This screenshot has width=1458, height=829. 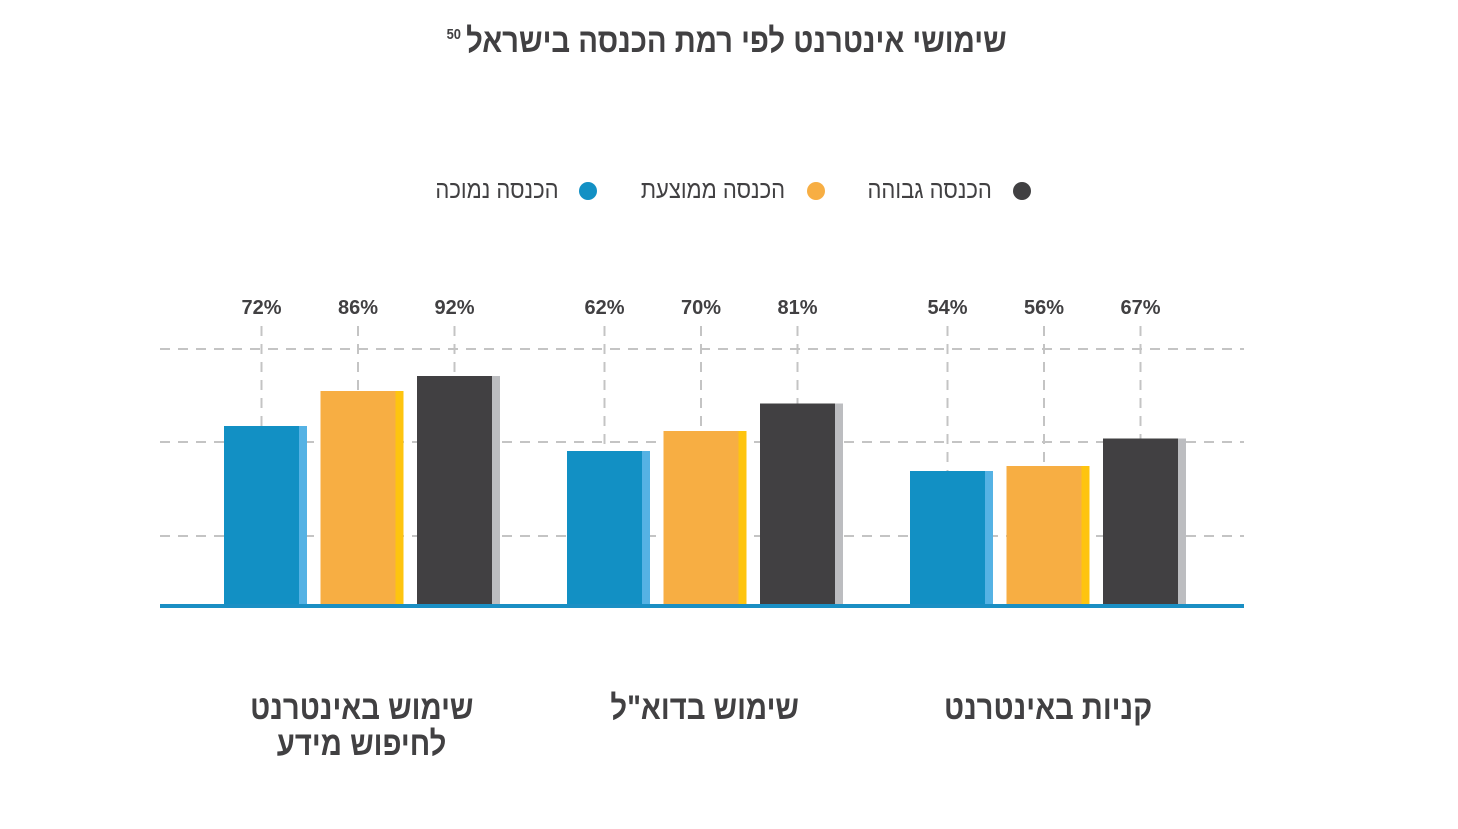 I want to click on category-label: שימוש בדוא"ל, so click(x=705, y=708).